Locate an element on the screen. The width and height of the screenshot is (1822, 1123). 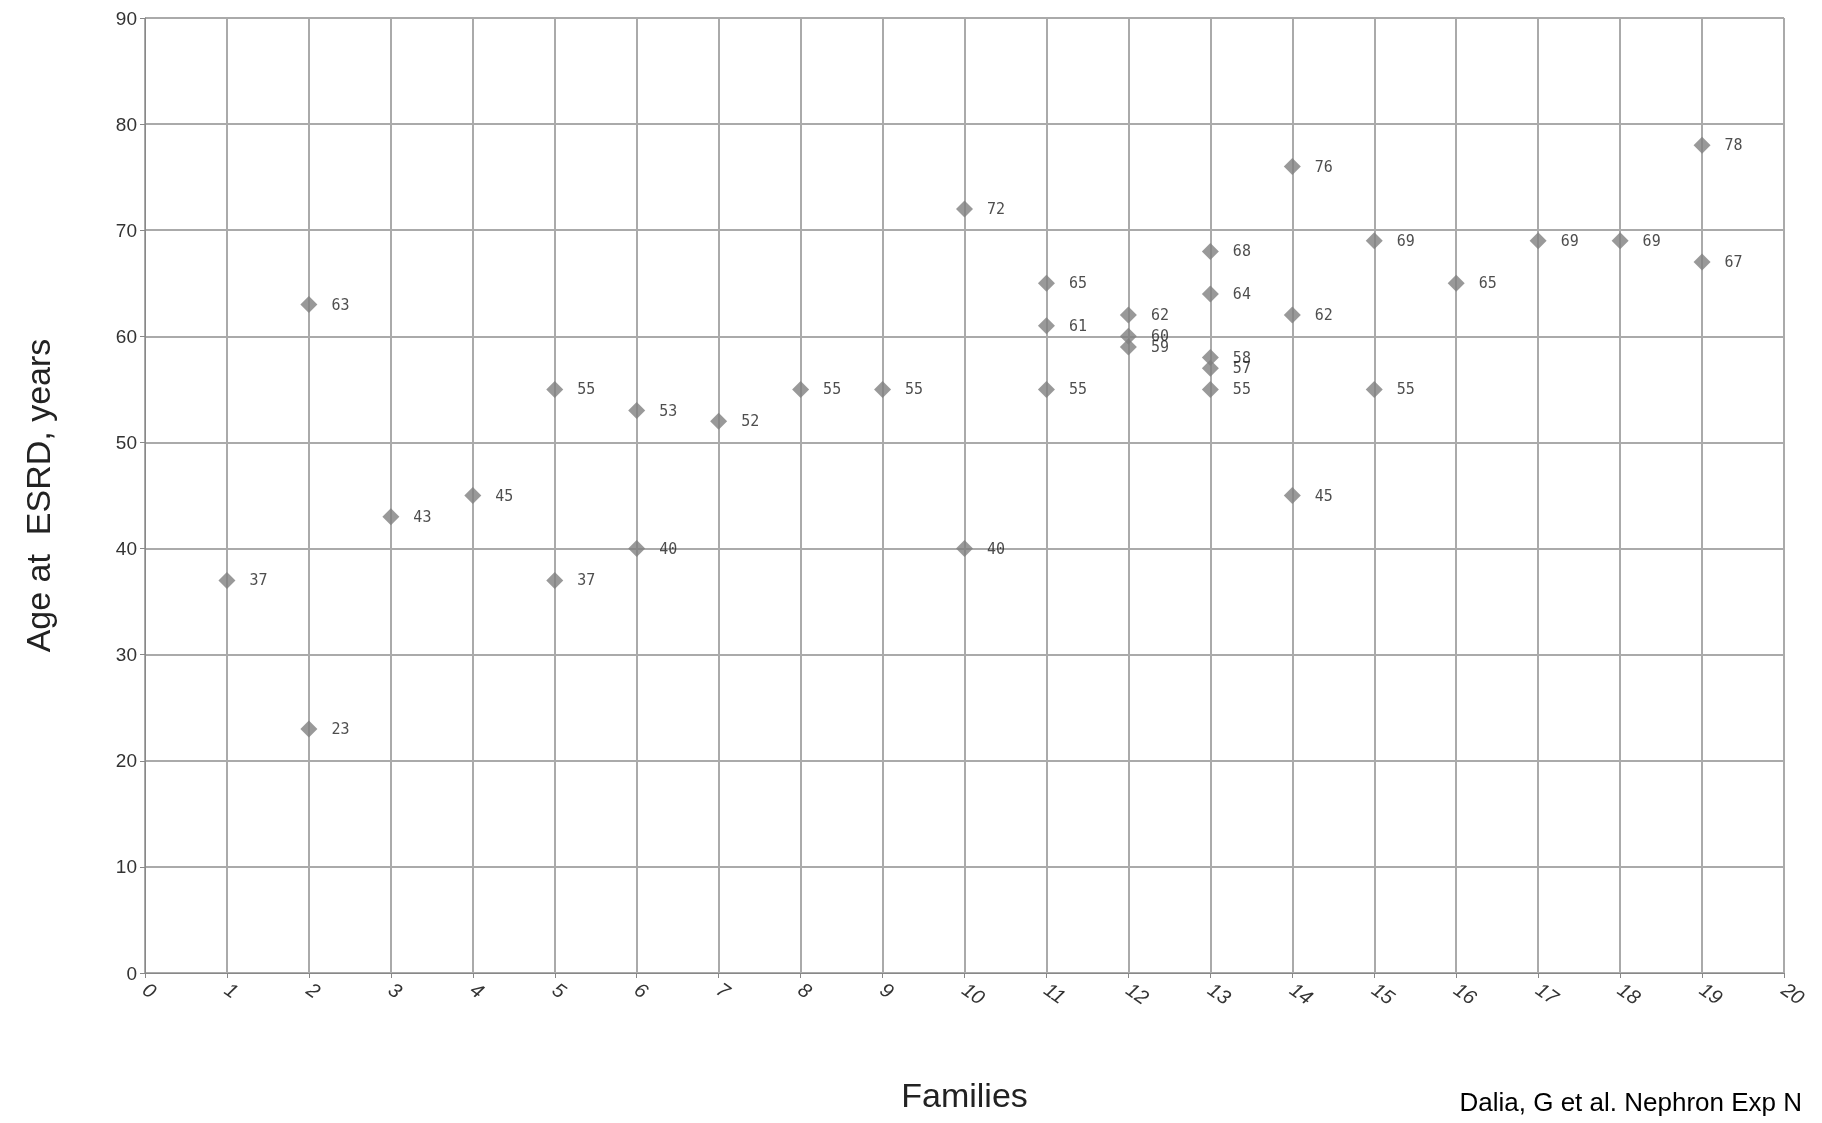
data-label: 67 is located at coordinates (1733, 262).